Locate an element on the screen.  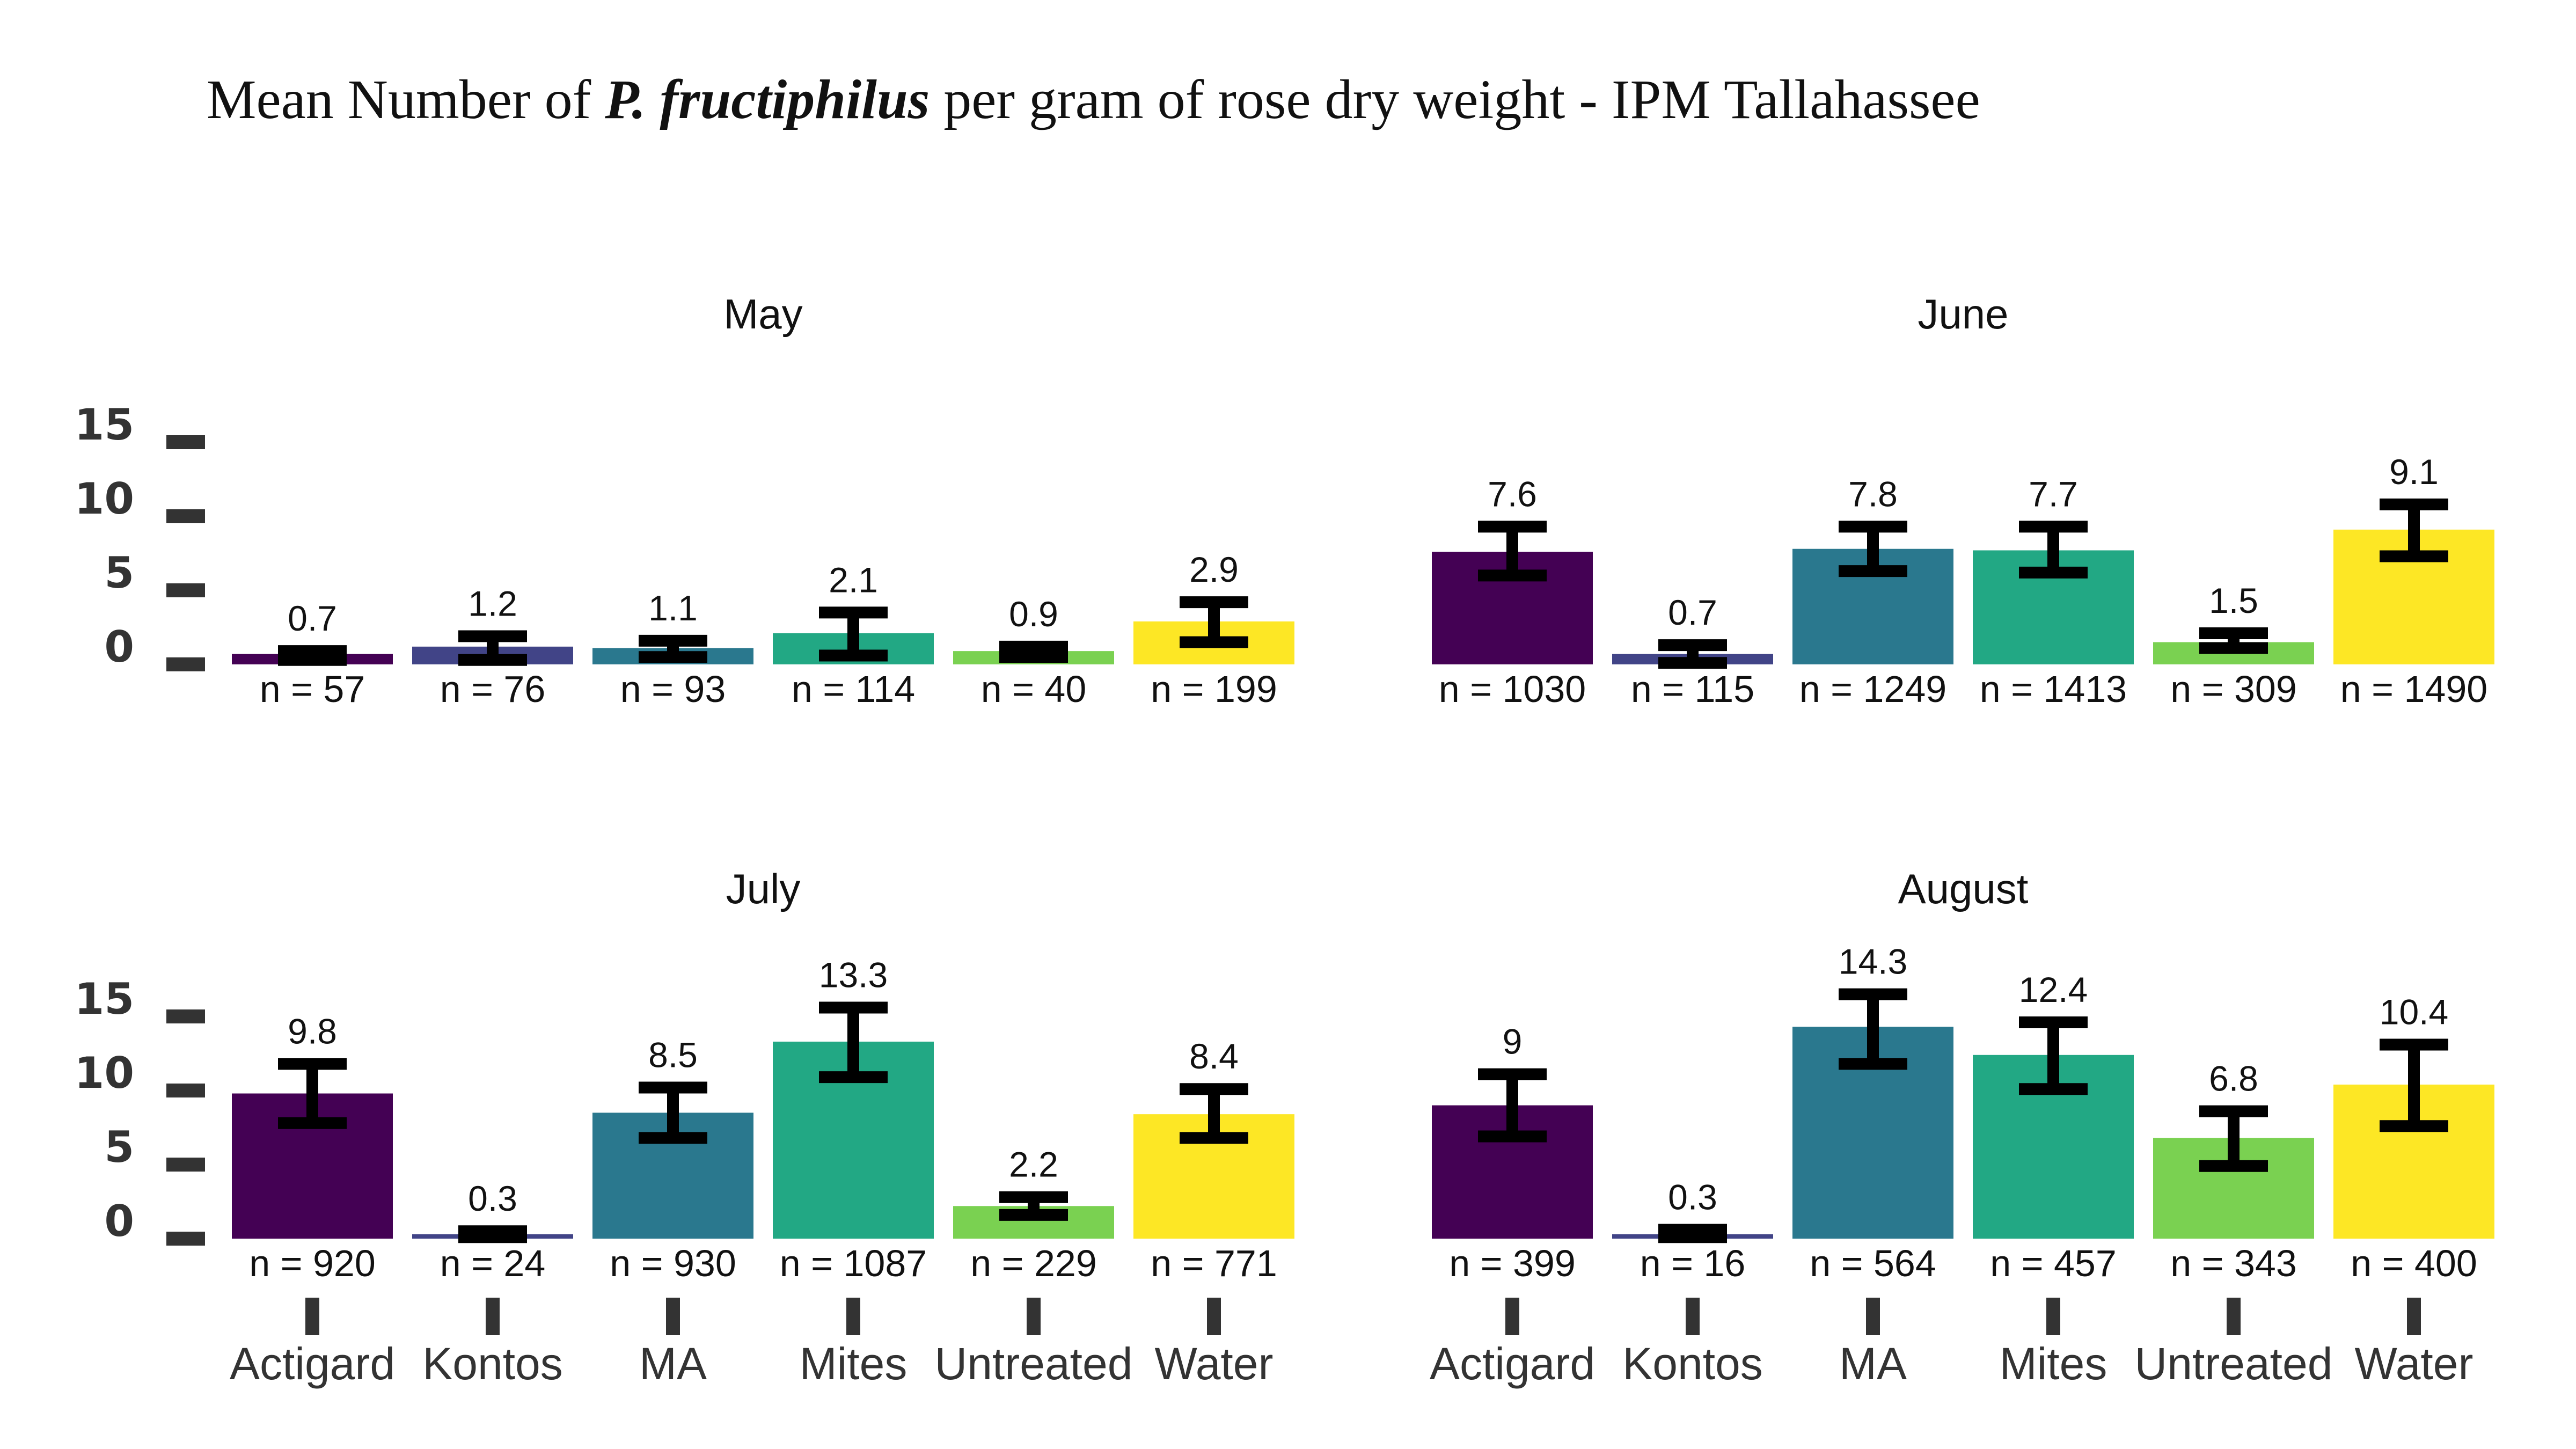
value-label-july-mites: 13.3 is located at coordinates (853, 974).